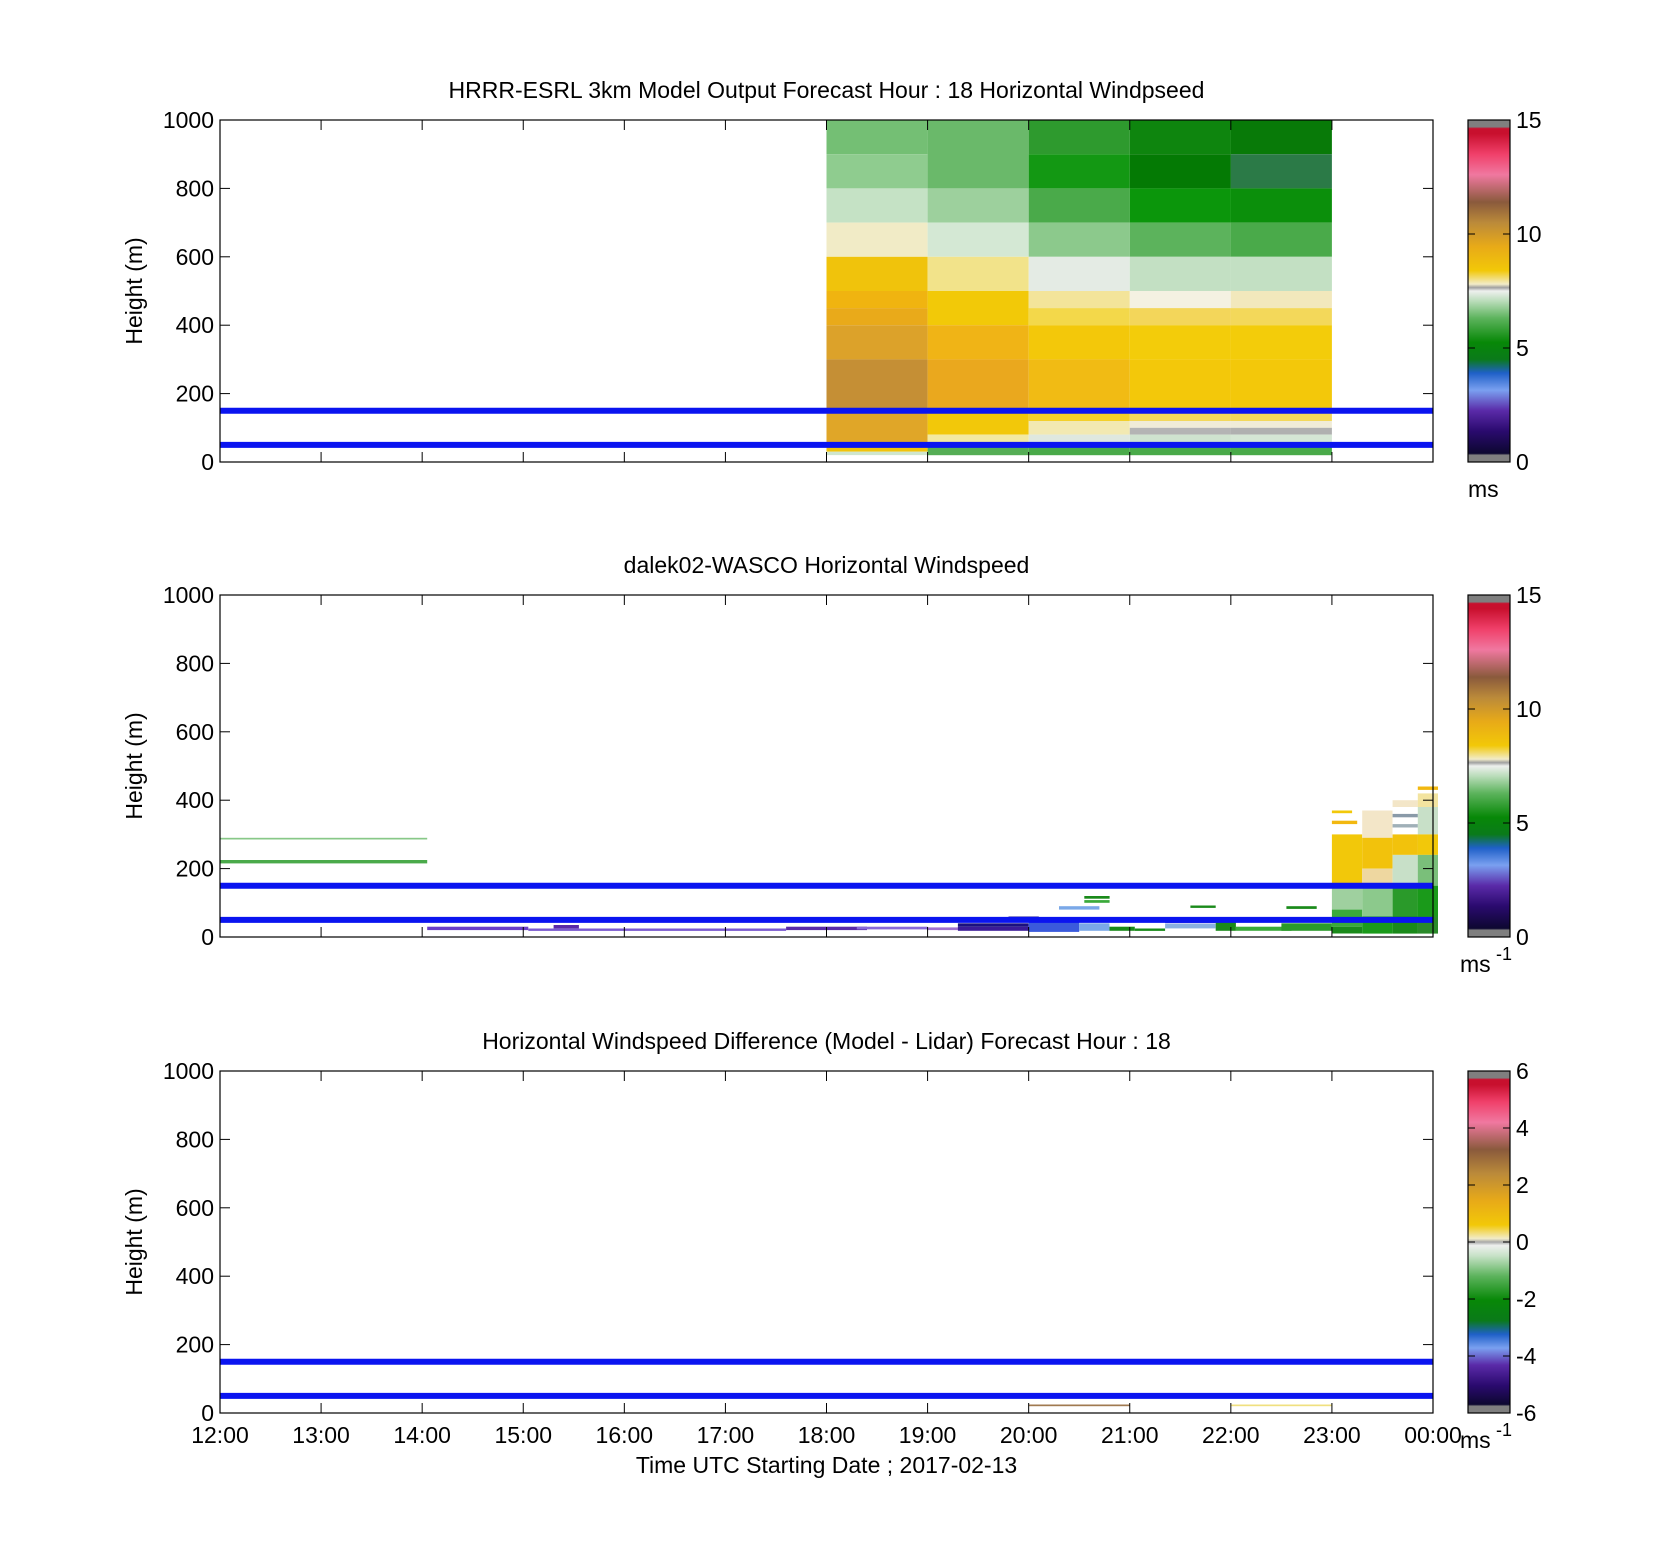 The width and height of the screenshot is (1680, 1561). I want to click on colorbar-tick-label: -6, so click(1526, 1413).